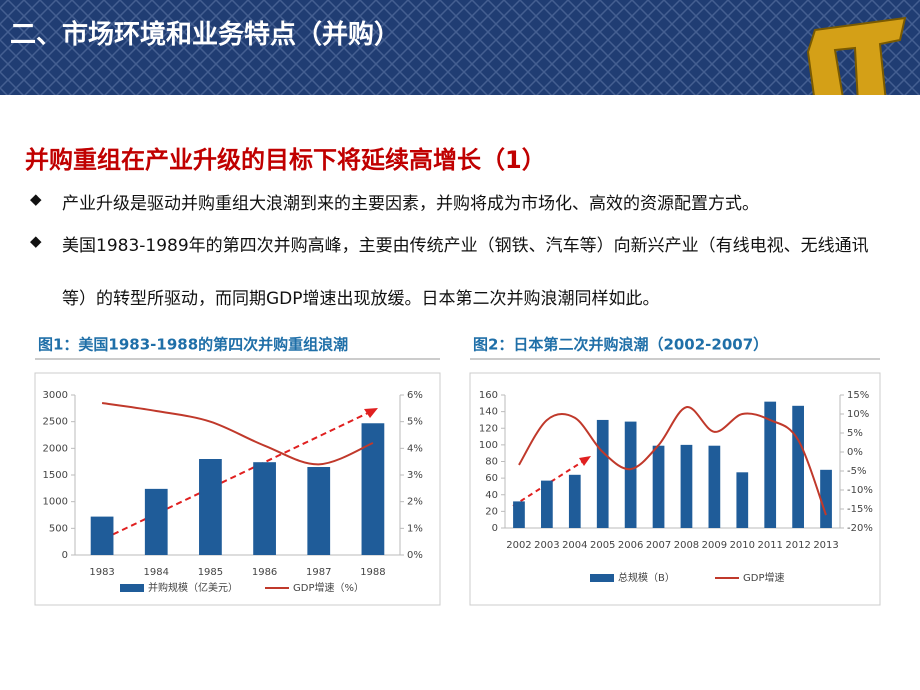 Image resolution: width=920 pixels, height=690 pixels. I want to click on y2-tick-label: -20%, so click(860, 528).